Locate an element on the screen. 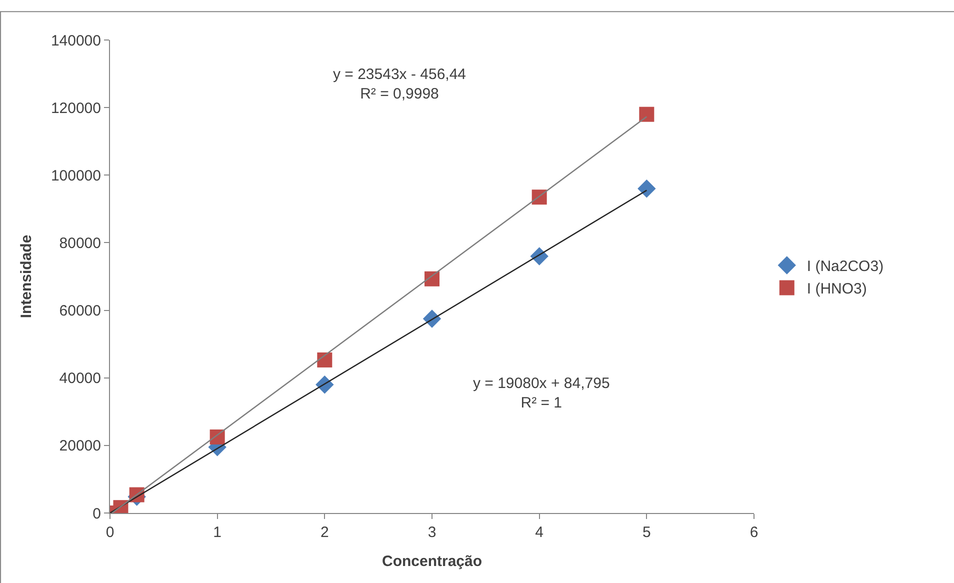 The width and height of the screenshot is (954, 583). y-tick-label: 20000 is located at coordinates (80, 446).